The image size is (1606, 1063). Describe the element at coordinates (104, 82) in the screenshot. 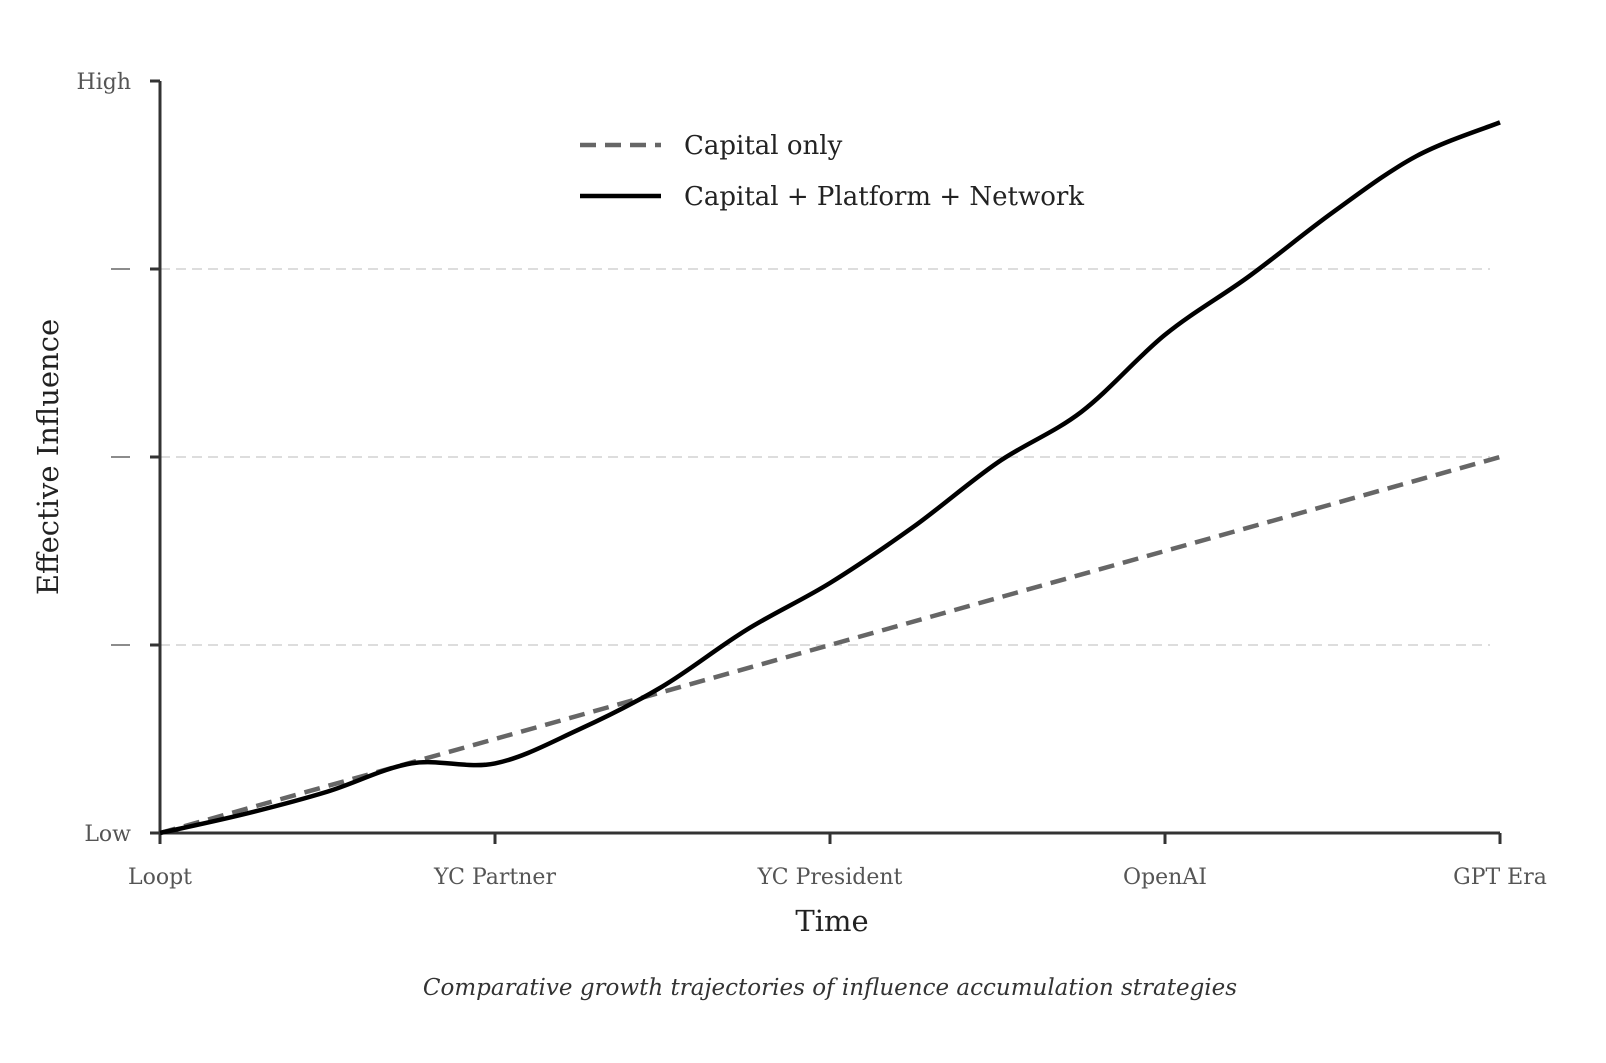

I see `y-tick-label: High` at that location.